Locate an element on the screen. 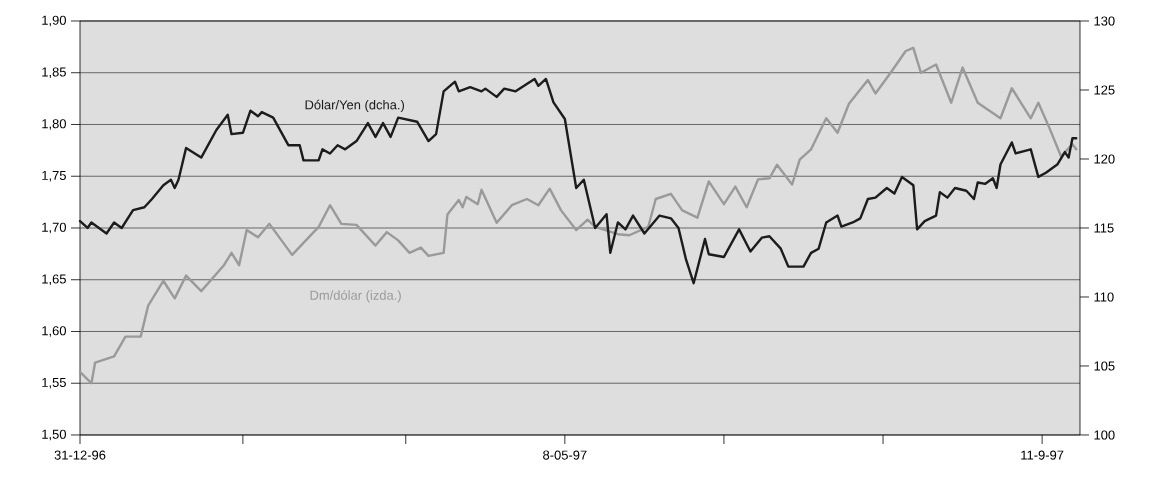 The height and width of the screenshot is (481, 1150). y2-tick-label: 125 is located at coordinates (1104, 90).